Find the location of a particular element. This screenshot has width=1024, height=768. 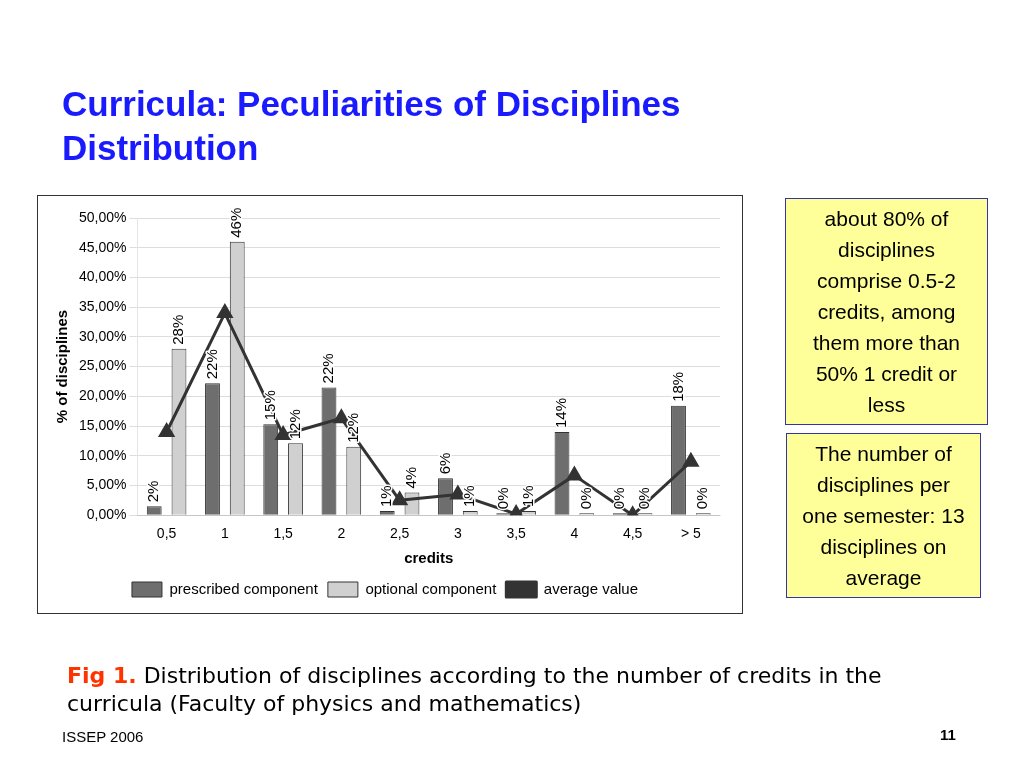

y-tick-label: 25,00% is located at coordinates (103, 365).